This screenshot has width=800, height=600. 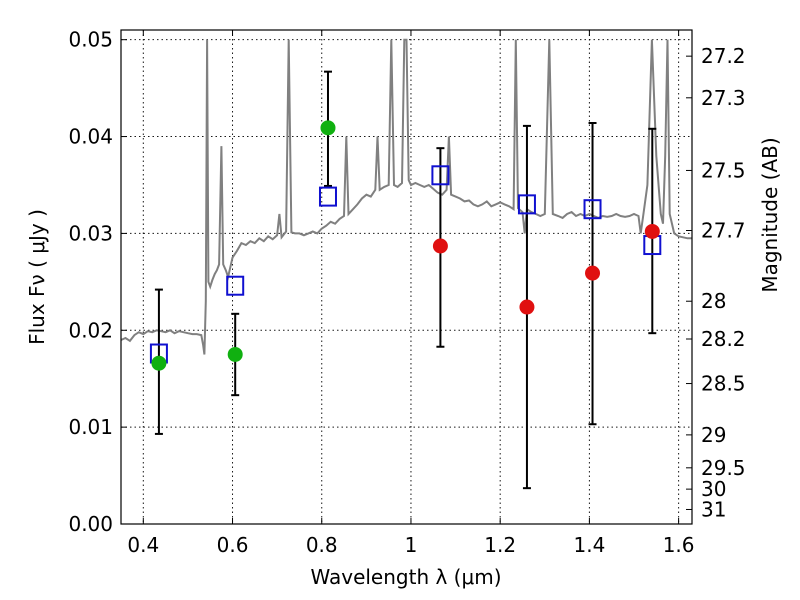 What do you see at coordinates (713, 509) in the screenshot?
I see `right-tick-label: 31` at bounding box center [713, 509].